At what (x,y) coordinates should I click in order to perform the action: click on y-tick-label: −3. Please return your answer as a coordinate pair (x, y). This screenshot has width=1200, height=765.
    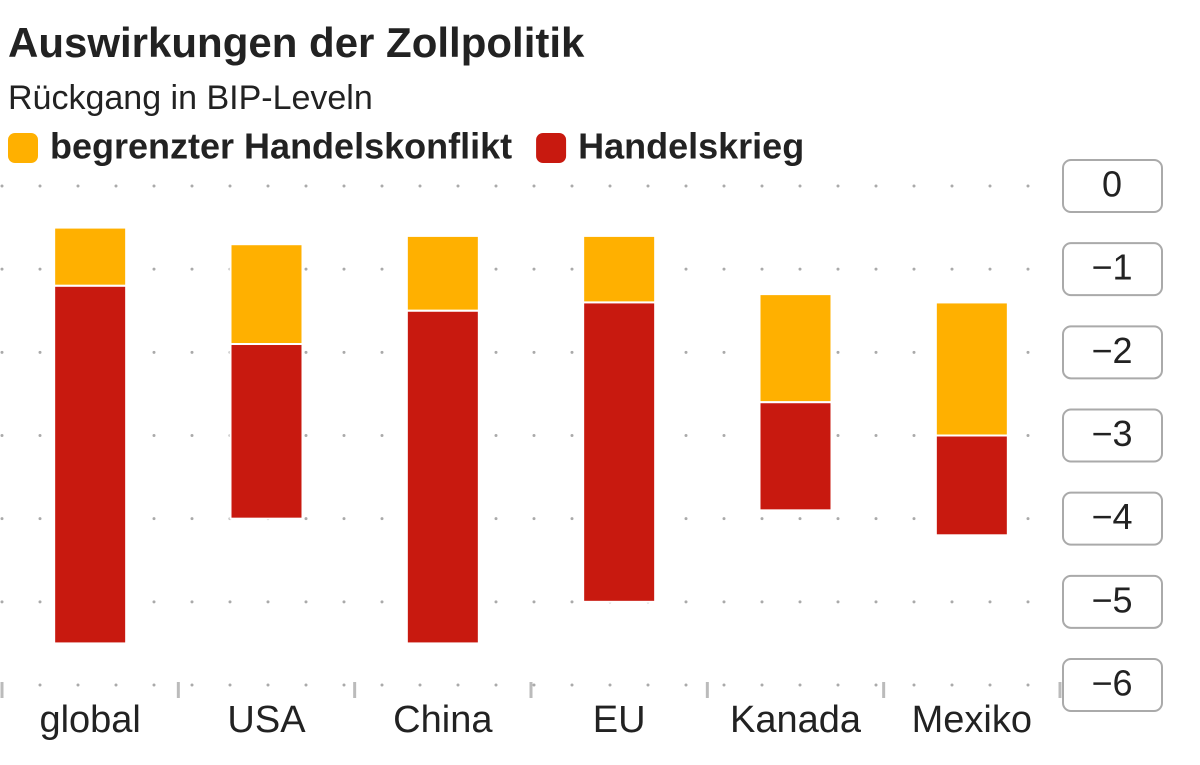
    Looking at the image, I should click on (1111, 433).